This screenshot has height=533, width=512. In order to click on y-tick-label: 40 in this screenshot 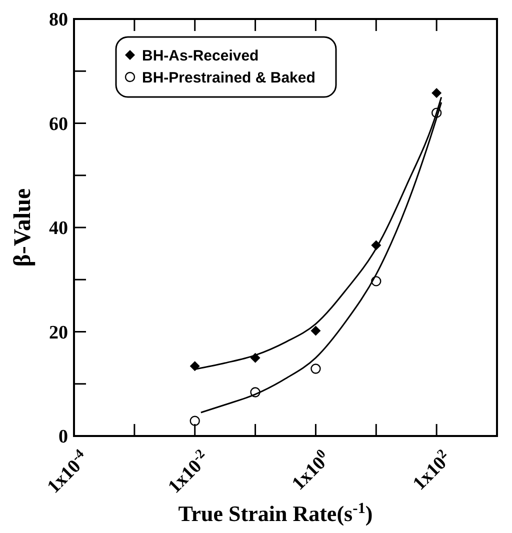, I will do `click(58, 229)`.